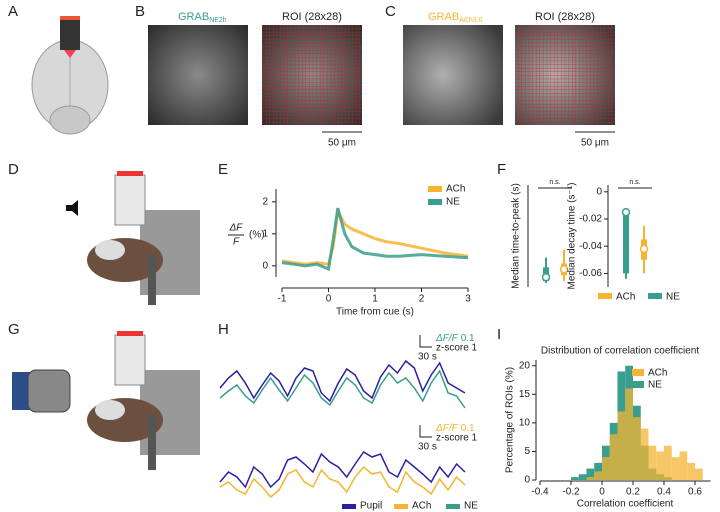 The height and width of the screenshot is (512, 720). What do you see at coordinates (620, 351) in the screenshot?
I see `chart-title: Distribution of correlation coefficient` at bounding box center [620, 351].